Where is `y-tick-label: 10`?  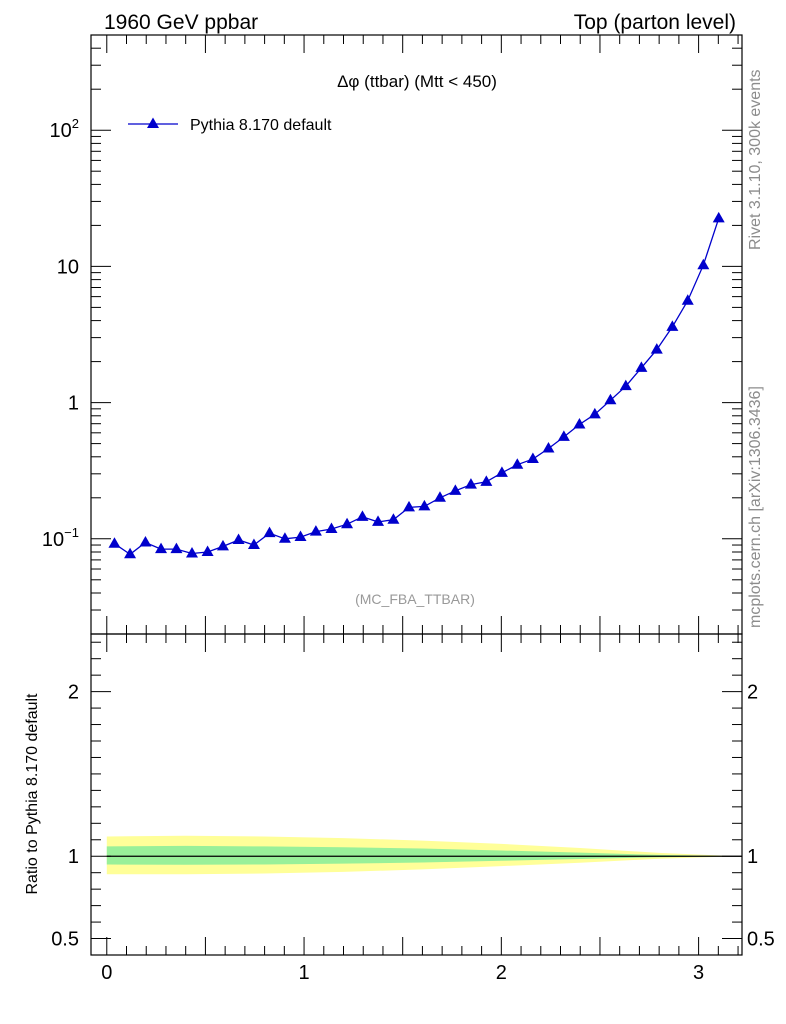 y-tick-label: 10 is located at coordinates (68, 267).